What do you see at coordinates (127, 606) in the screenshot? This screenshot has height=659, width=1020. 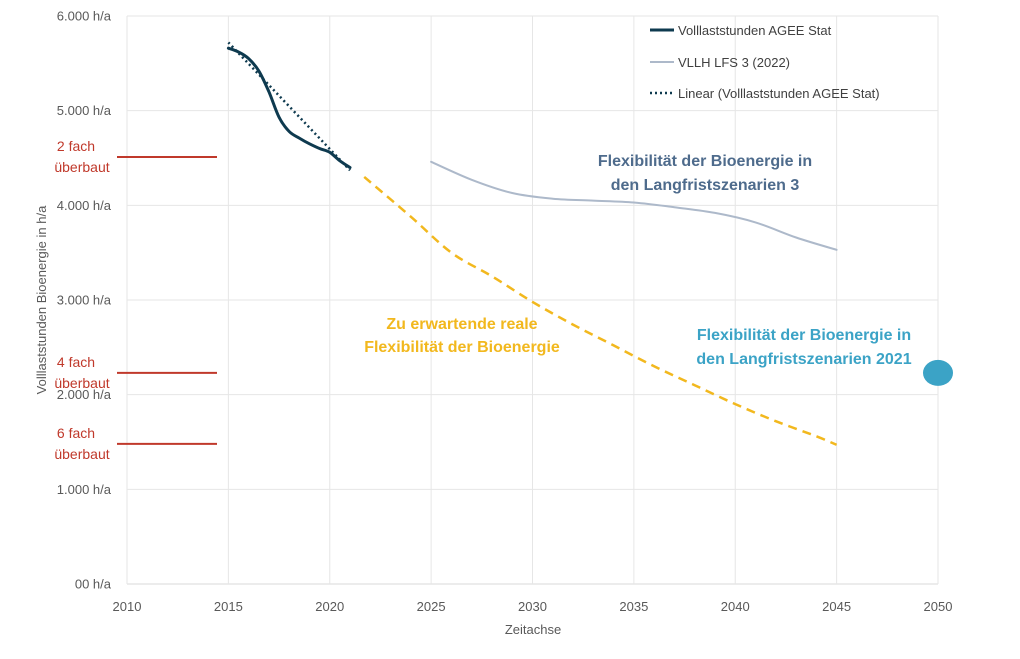 I see `x-tick-label: 2010` at bounding box center [127, 606].